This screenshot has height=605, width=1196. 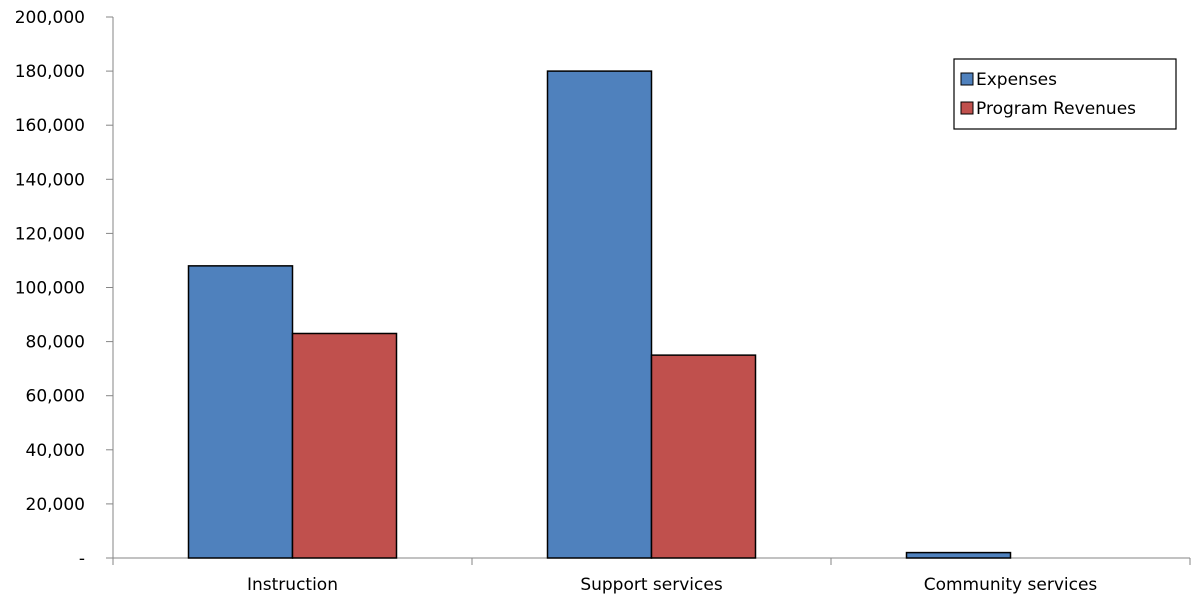 I want to click on y-tick-label: 200,000, so click(x=50, y=18).